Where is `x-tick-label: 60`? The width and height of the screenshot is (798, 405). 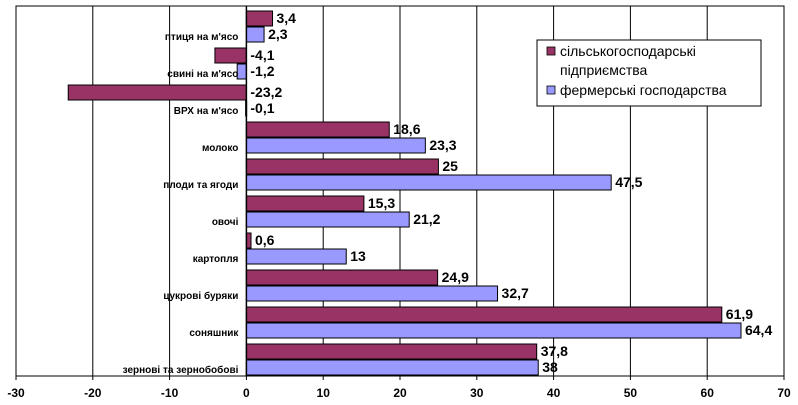
x-tick-label: 60 is located at coordinates (708, 393).